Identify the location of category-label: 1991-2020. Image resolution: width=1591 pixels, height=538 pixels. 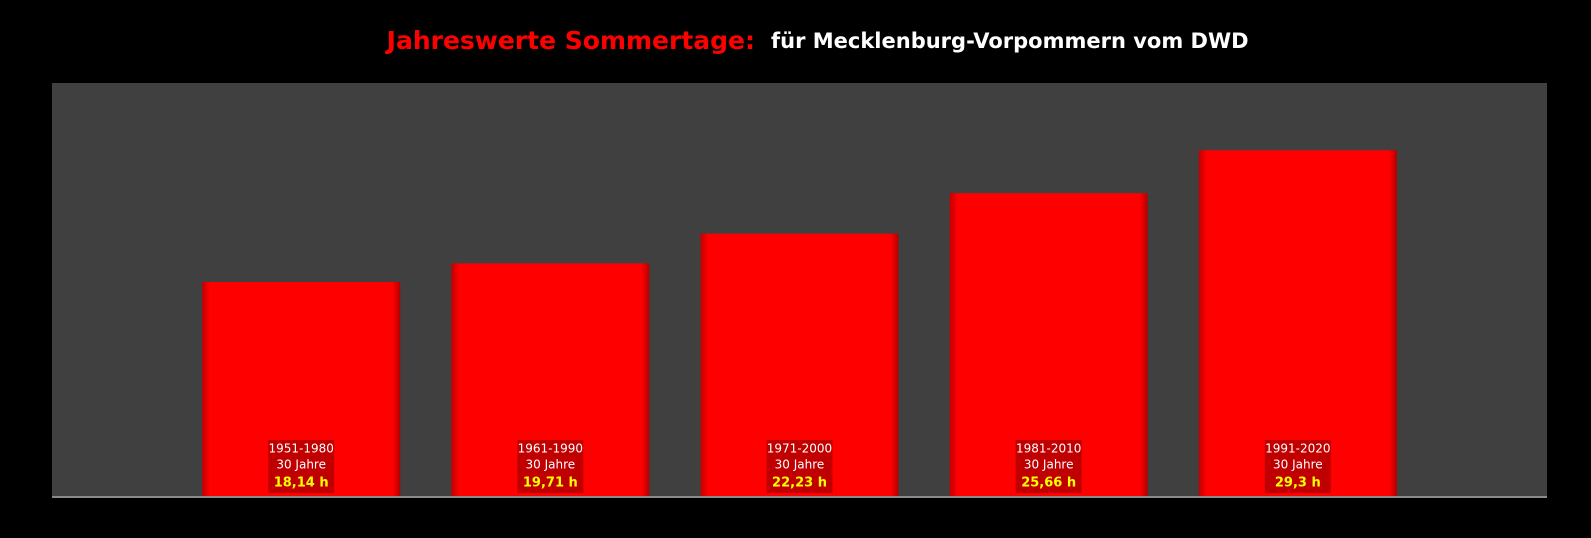
(1297, 449).